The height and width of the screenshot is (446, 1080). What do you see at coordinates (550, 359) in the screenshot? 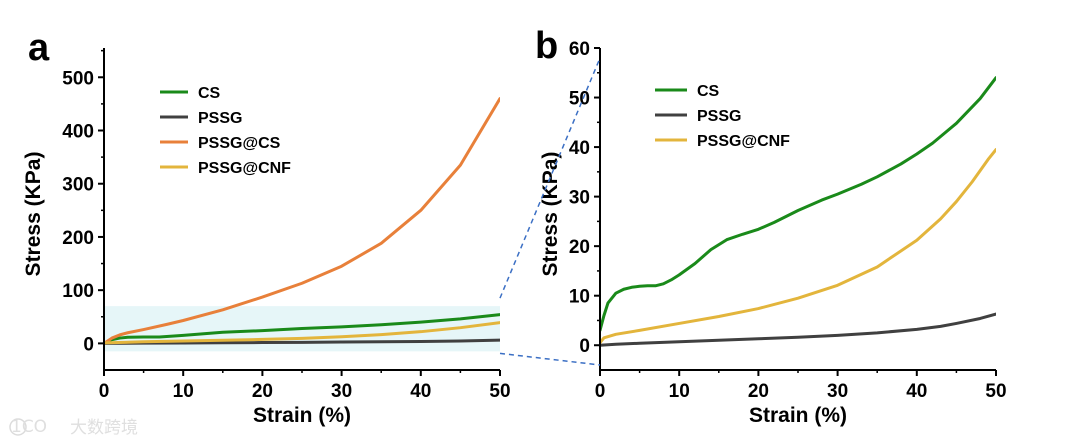
I see `zoom-connector-bottom` at bounding box center [550, 359].